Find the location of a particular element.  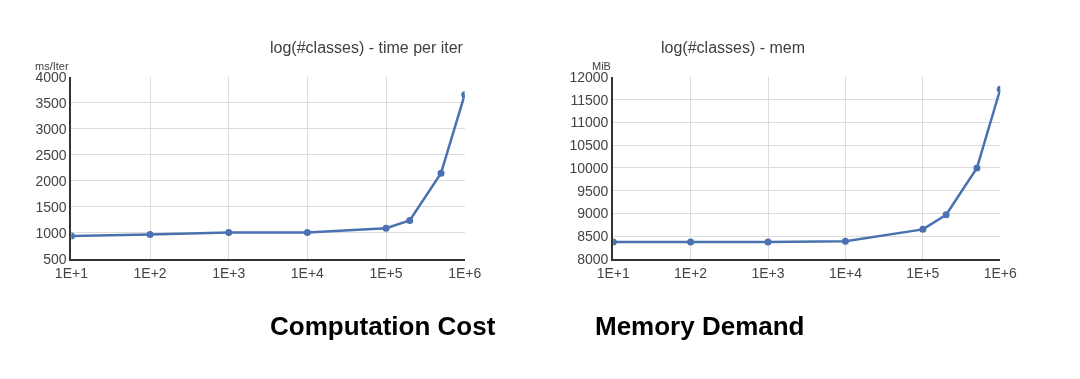

y-tick-label: 3500 is located at coordinates (51, 102).